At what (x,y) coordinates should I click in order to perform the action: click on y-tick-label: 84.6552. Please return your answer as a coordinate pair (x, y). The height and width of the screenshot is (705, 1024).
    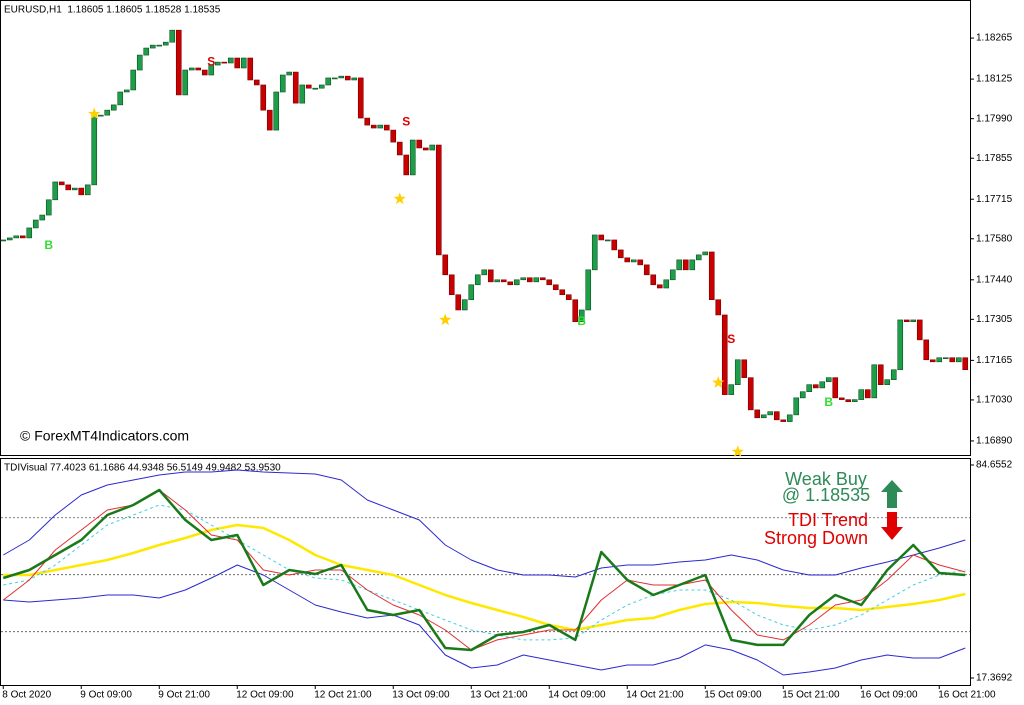
    Looking at the image, I should click on (994, 465).